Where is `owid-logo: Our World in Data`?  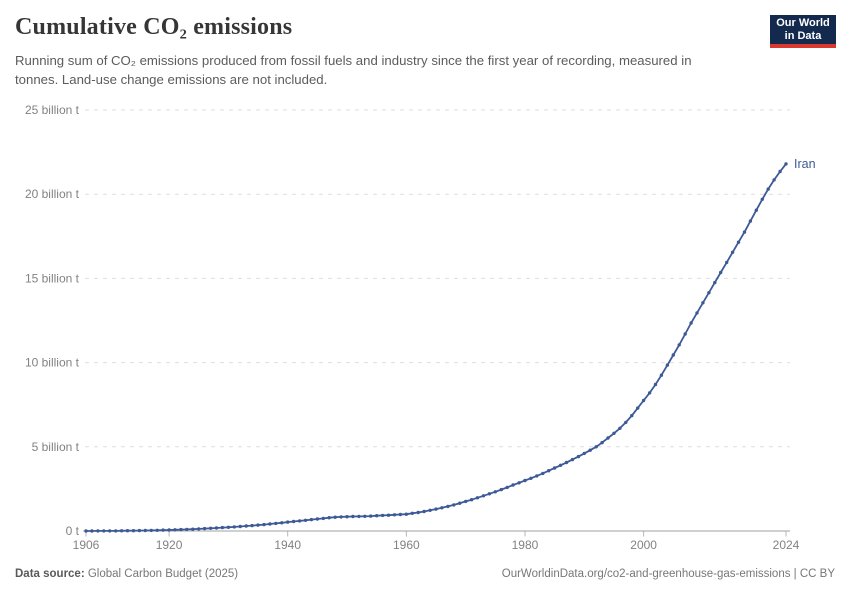 owid-logo: Our World in Data is located at coordinates (803, 31).